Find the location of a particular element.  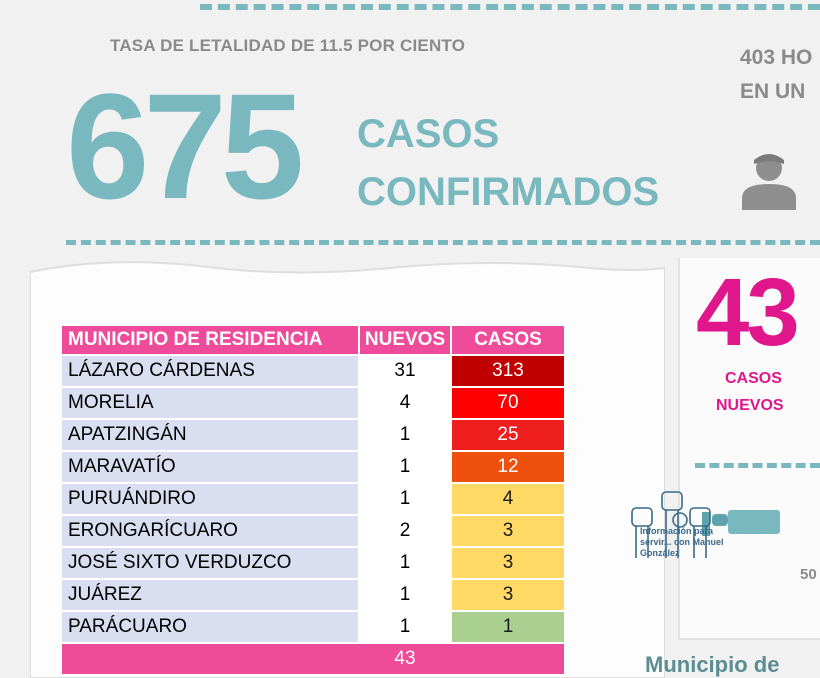

watermark-fists-logo is located at coordinates (671, 524).